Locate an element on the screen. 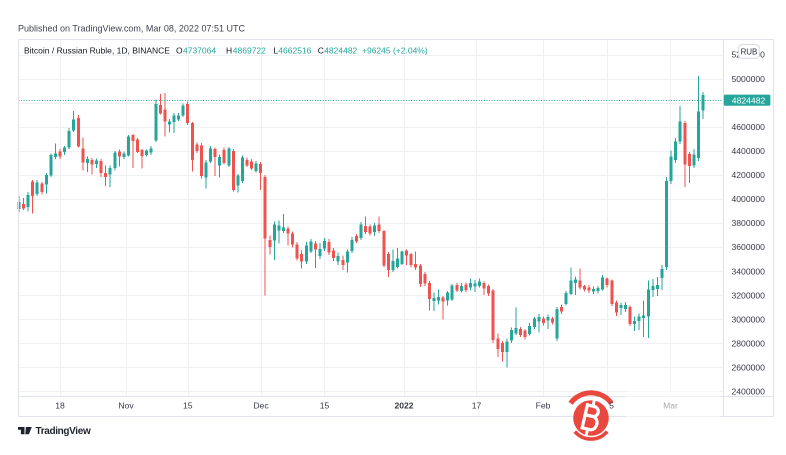 The image size is (786, 455). svg-text: TradingView is located at coordinates (63, 431).